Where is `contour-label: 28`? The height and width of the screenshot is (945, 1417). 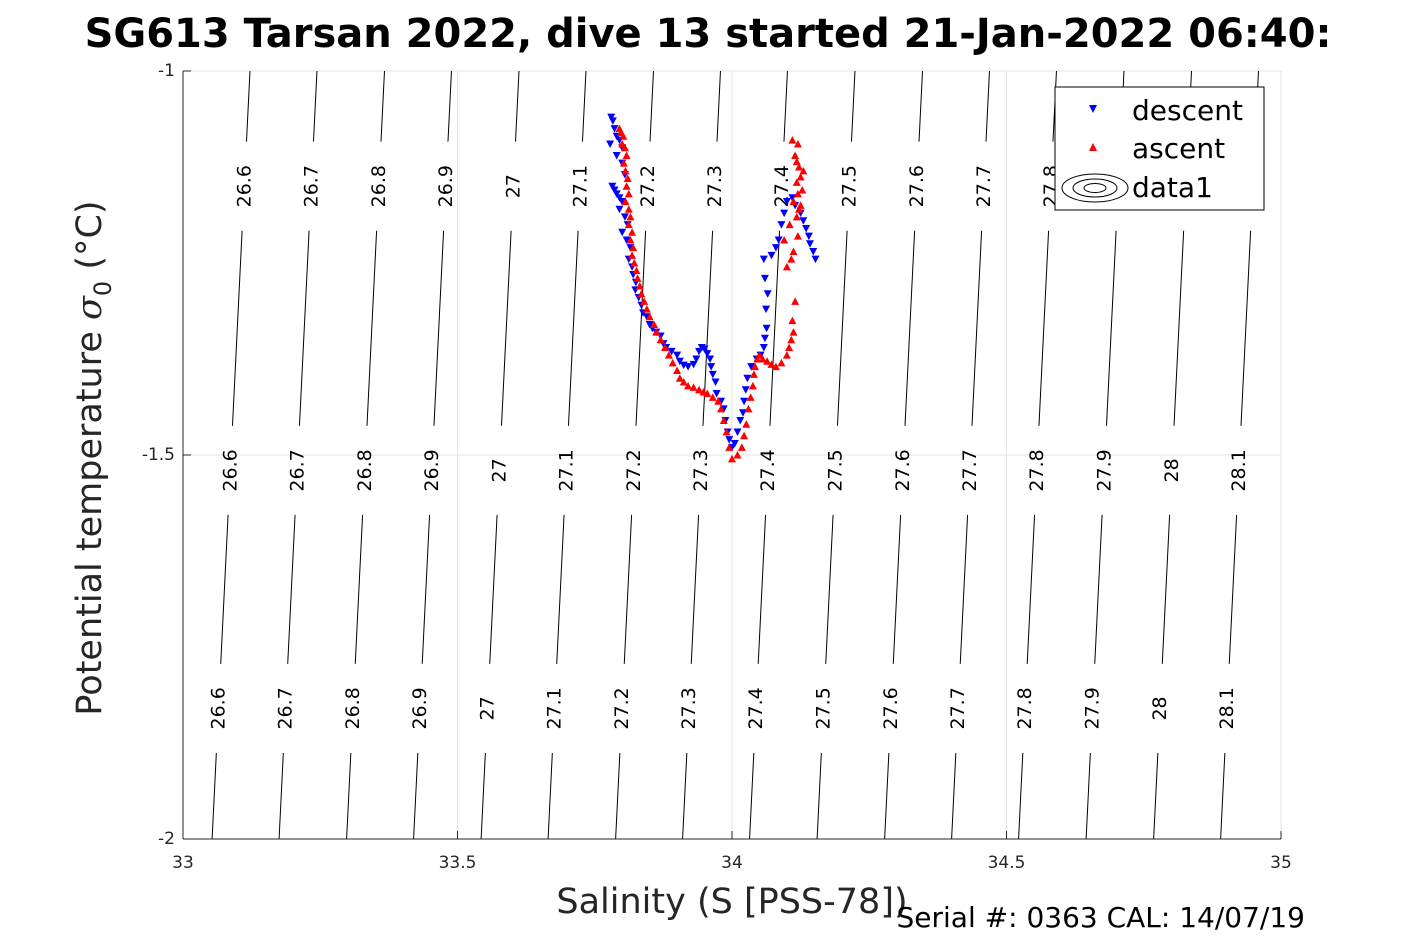
contour-label: 28 is located at coordinates (1172, 470).